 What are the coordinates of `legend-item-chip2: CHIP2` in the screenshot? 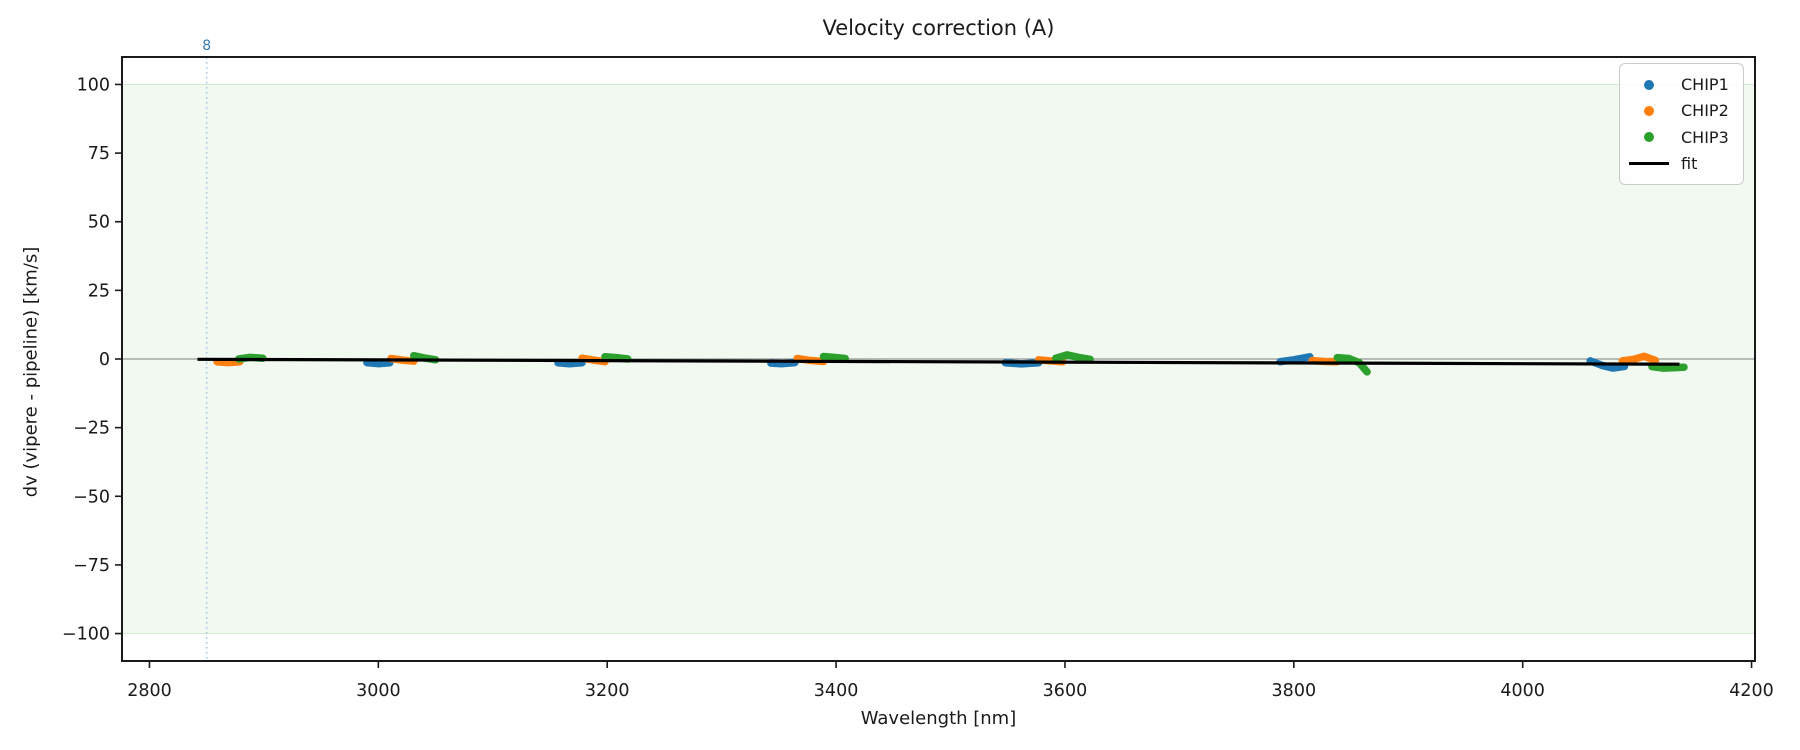 It's located at (1685, 110).